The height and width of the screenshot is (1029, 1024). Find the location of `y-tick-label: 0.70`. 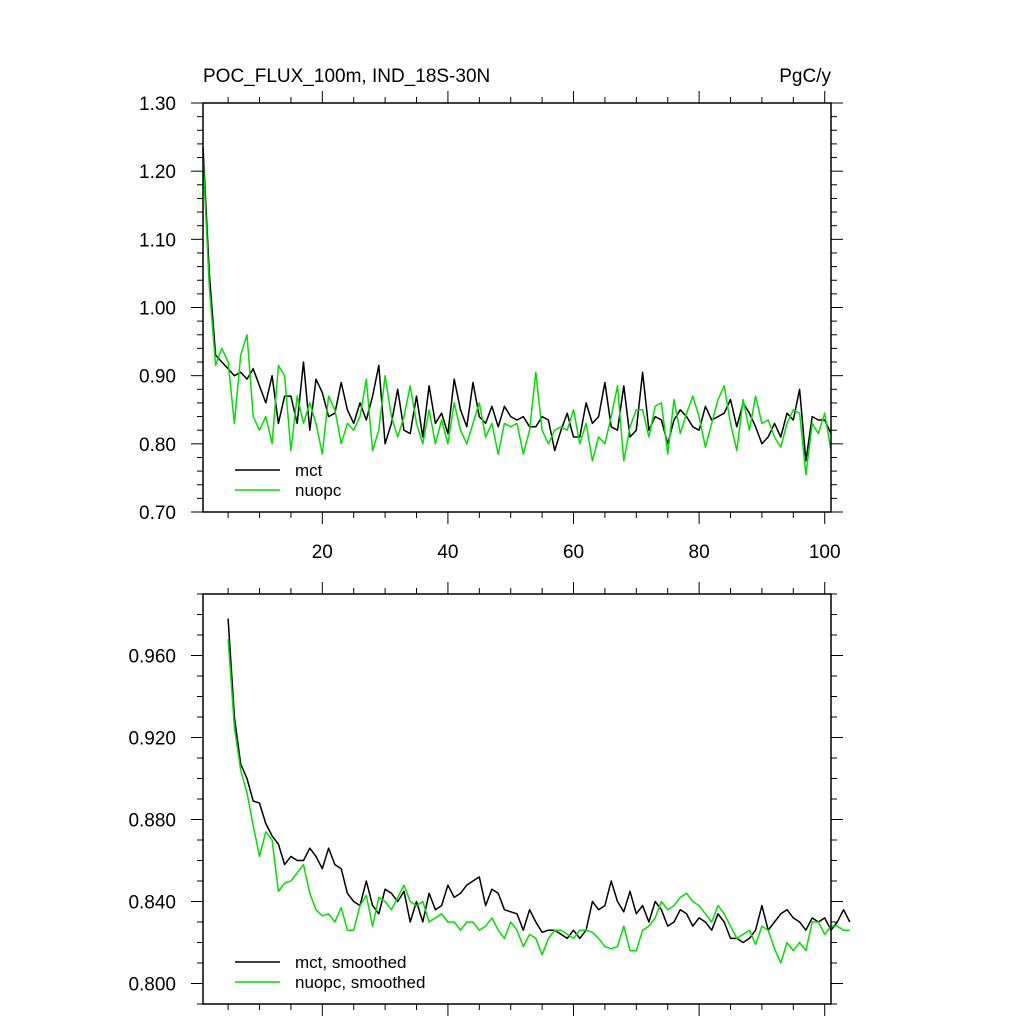

y-tick-label: 0.70 is located at coordinates (157, 513).